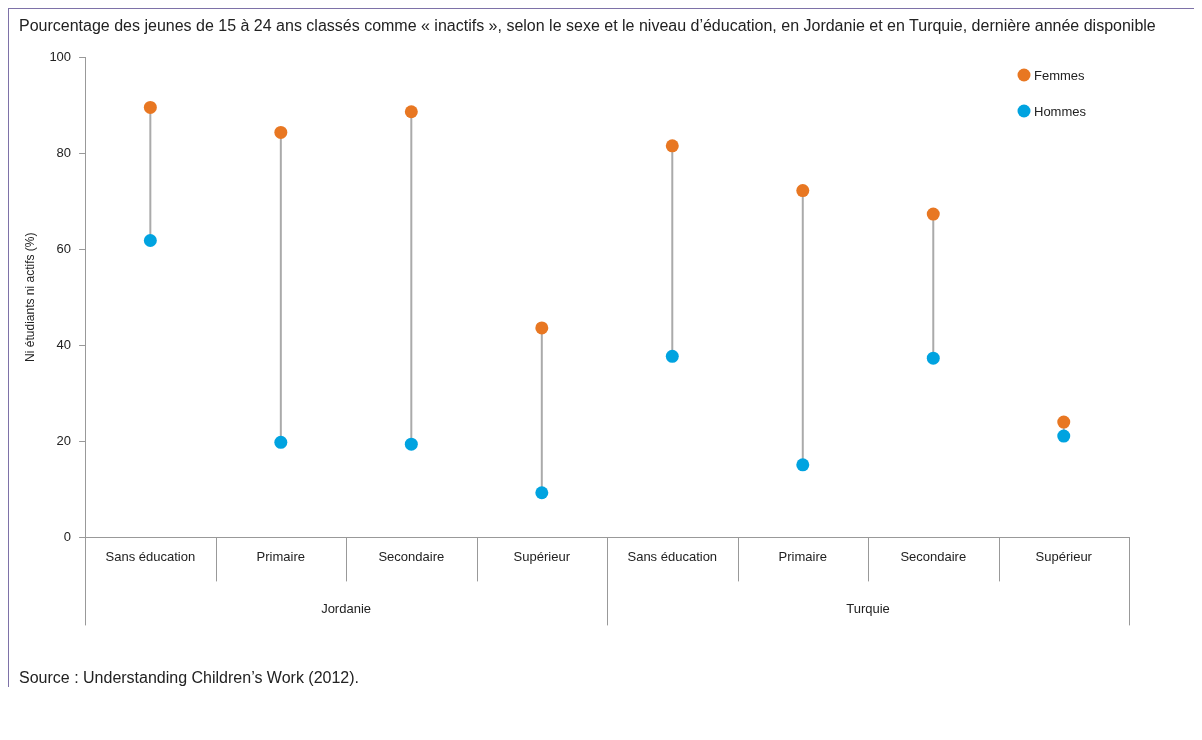 This screenshot has height=740, width=1202. What do you see at coordinates (29, 297) in the screenshot?
I see `y-axis-title: Ni étudiants ni actifs (%)` at bounding box center [29, 297].